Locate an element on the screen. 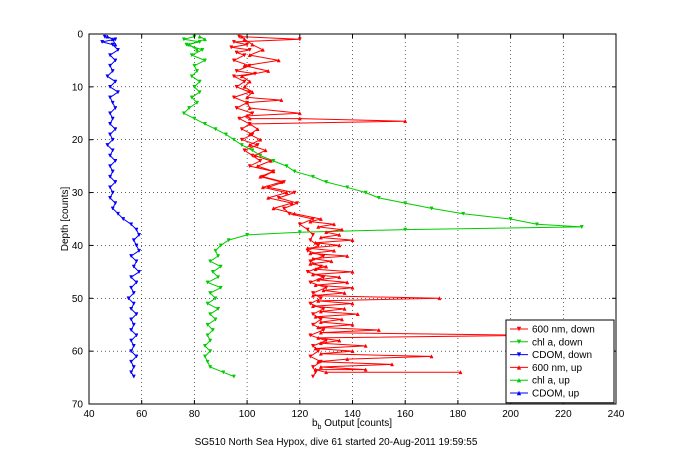  y-tick-label: 10 is located at coordinates (78, 87).